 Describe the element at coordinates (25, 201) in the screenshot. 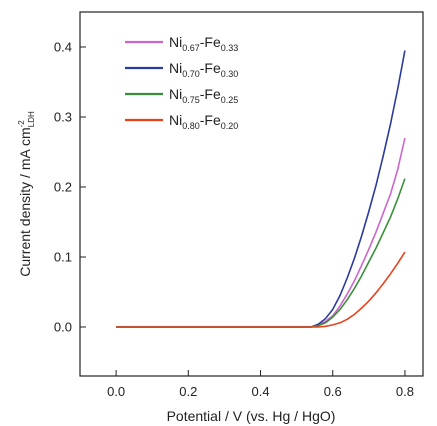

I see `y-axis-title-main: Current density / mA cm` at that location.